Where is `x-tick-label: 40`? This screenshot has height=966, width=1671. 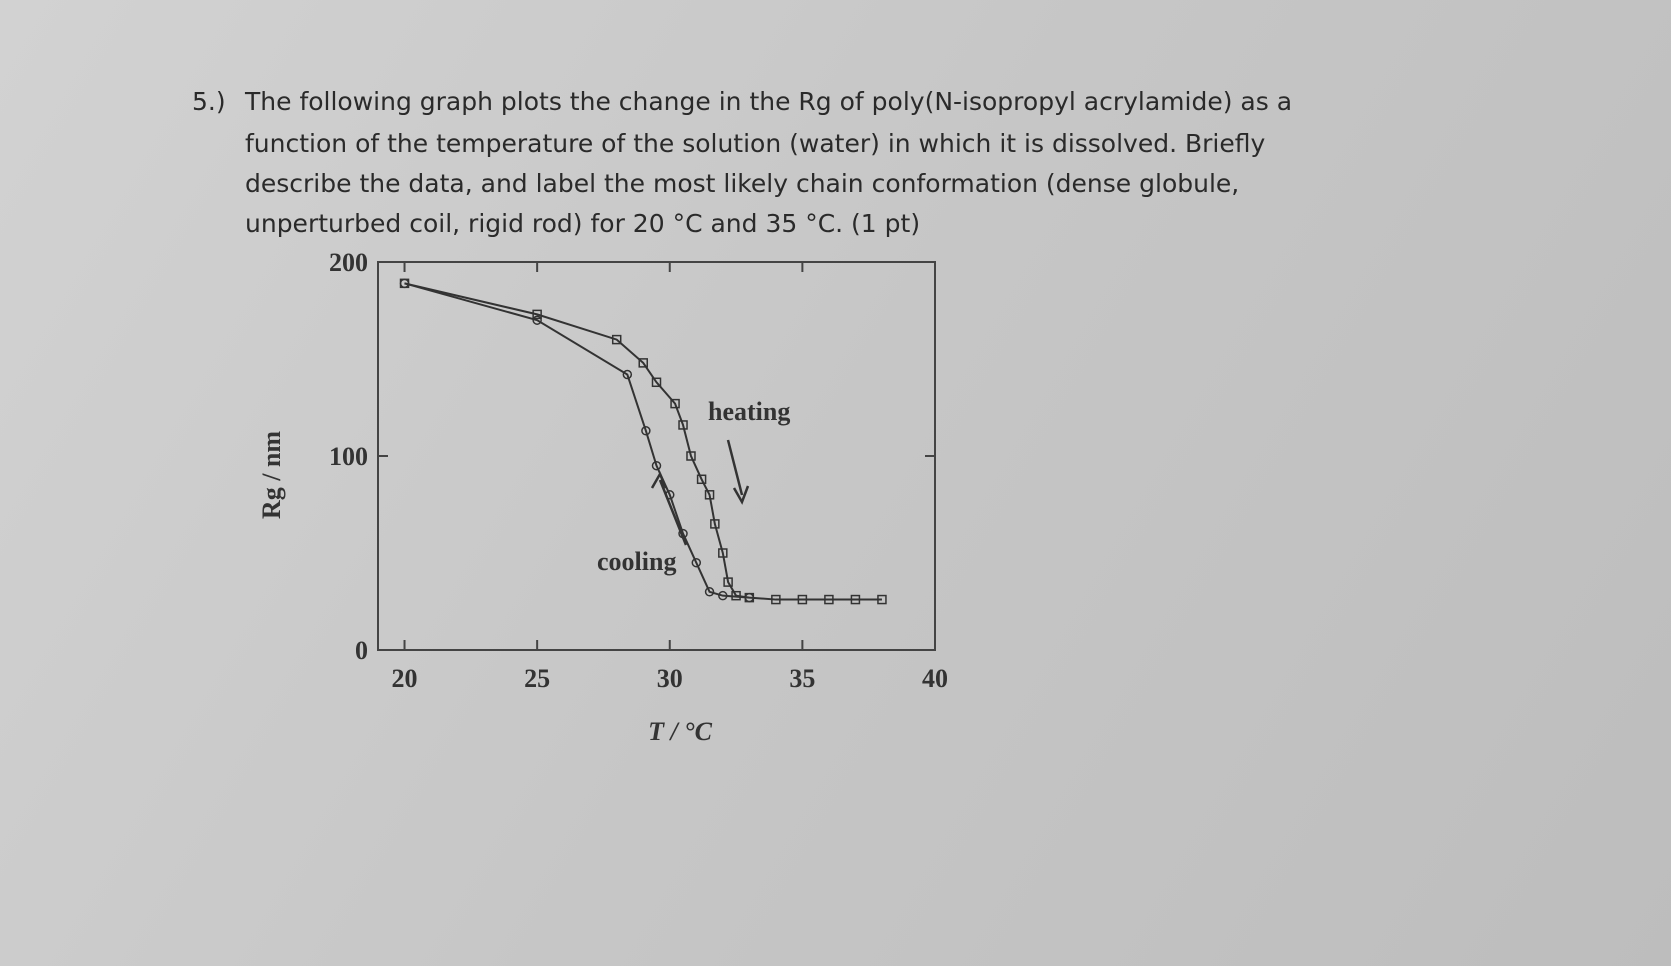
x-tick-label: 40 is located at coordinates (935, 678).